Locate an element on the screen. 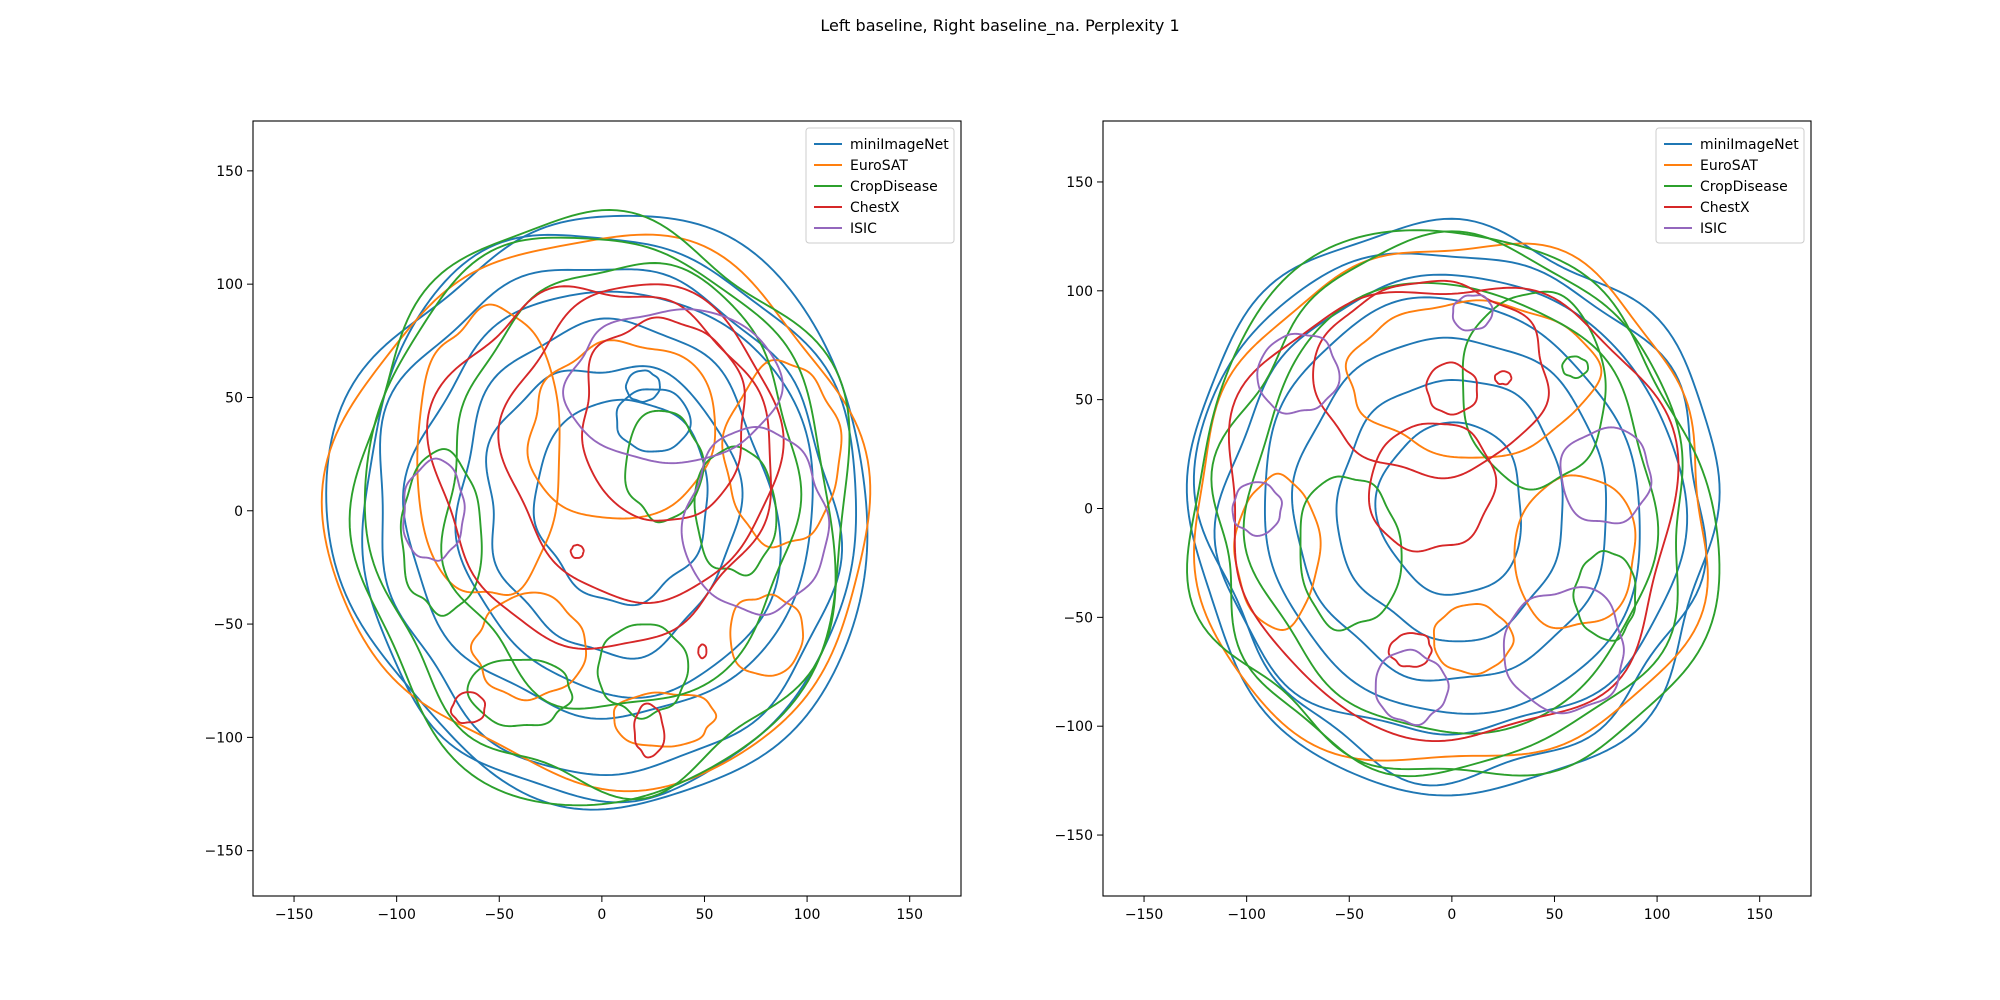 The width and height of the screenshot is (2000, 1000). x-tick-label: 50 is located at coordinates (1555, 915).